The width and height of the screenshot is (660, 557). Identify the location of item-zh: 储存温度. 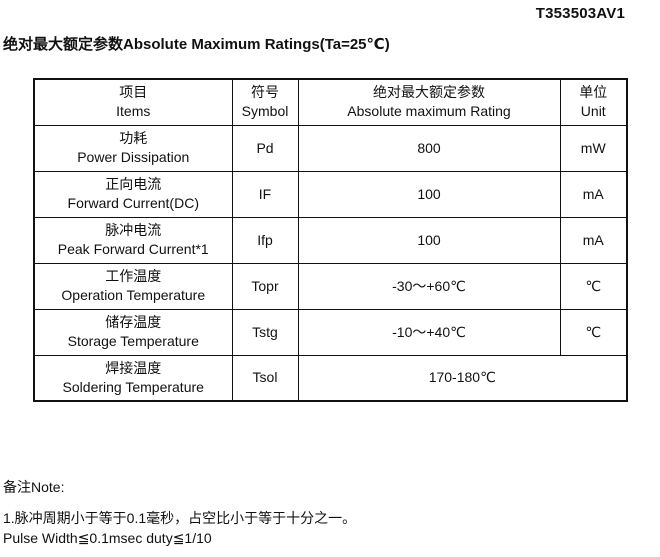
(133, 322).